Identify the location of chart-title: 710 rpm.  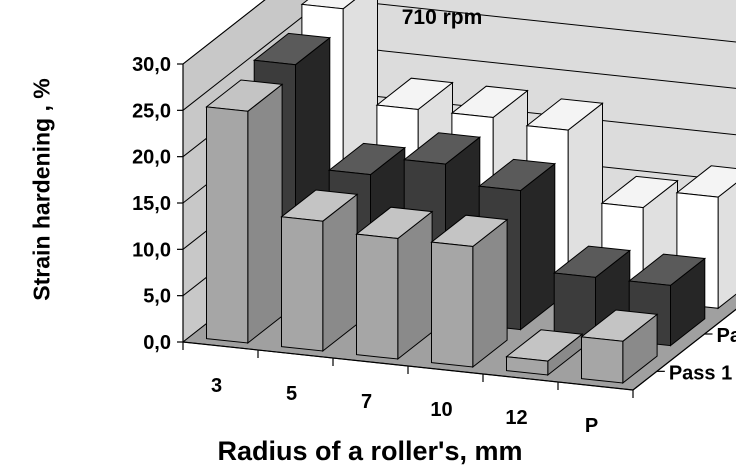
(442, 17).